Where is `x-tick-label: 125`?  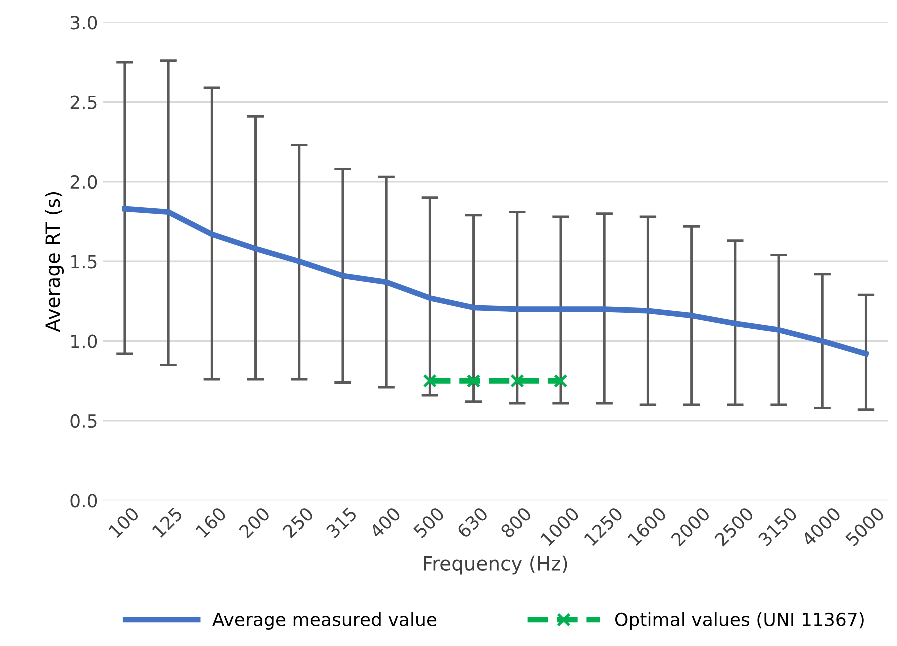 x-tick-label: 125 is located at coordinates (168, 522).